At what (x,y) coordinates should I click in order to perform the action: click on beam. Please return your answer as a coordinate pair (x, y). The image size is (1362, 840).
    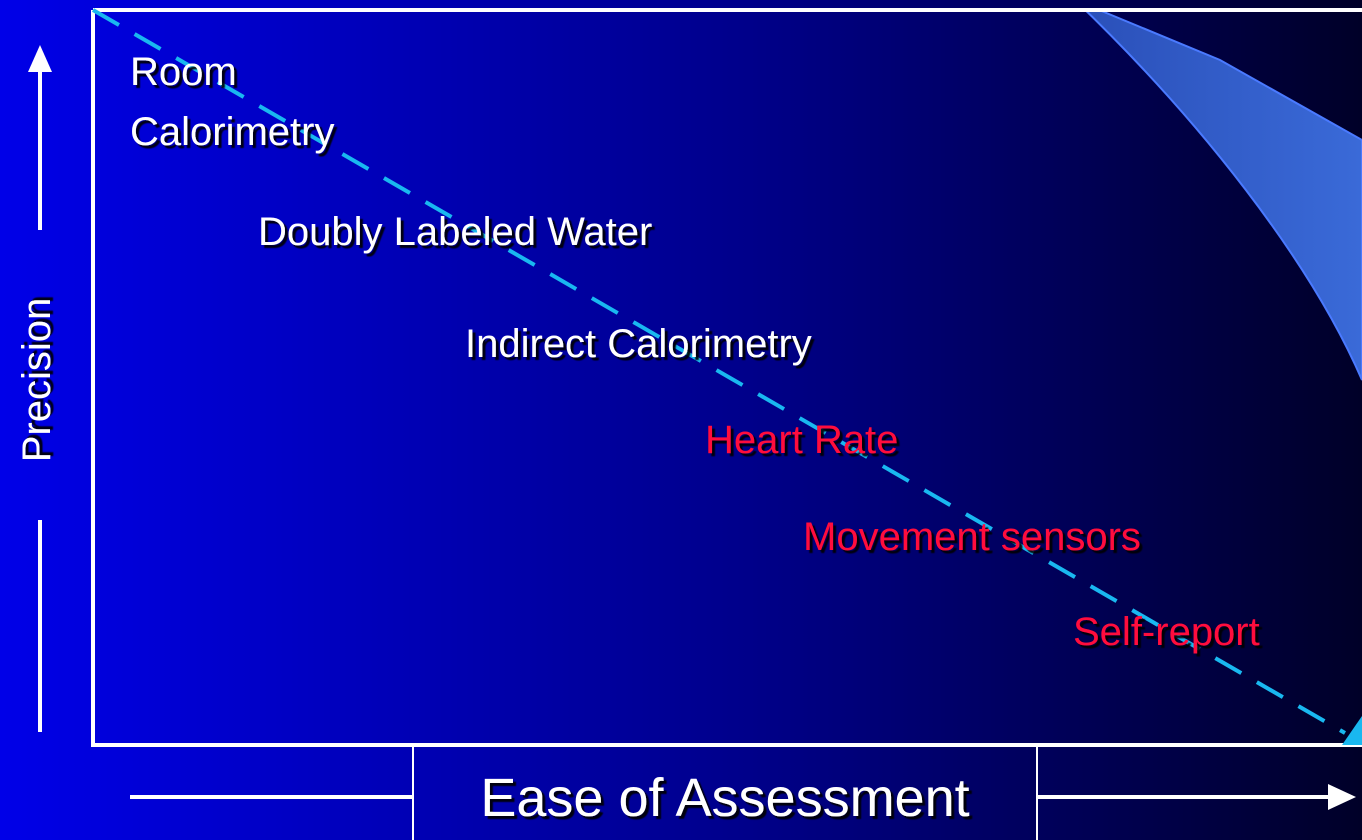
    Looking at the image, I should click on (1218, 190).